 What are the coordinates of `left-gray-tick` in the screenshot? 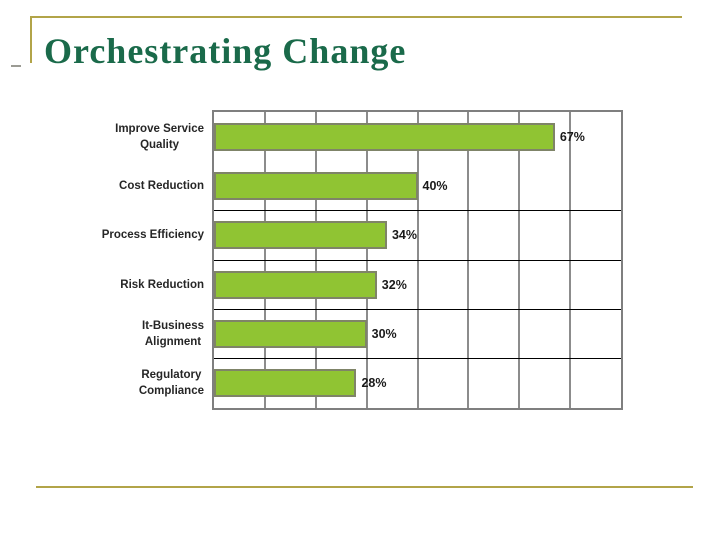 It's located at (16, 66).